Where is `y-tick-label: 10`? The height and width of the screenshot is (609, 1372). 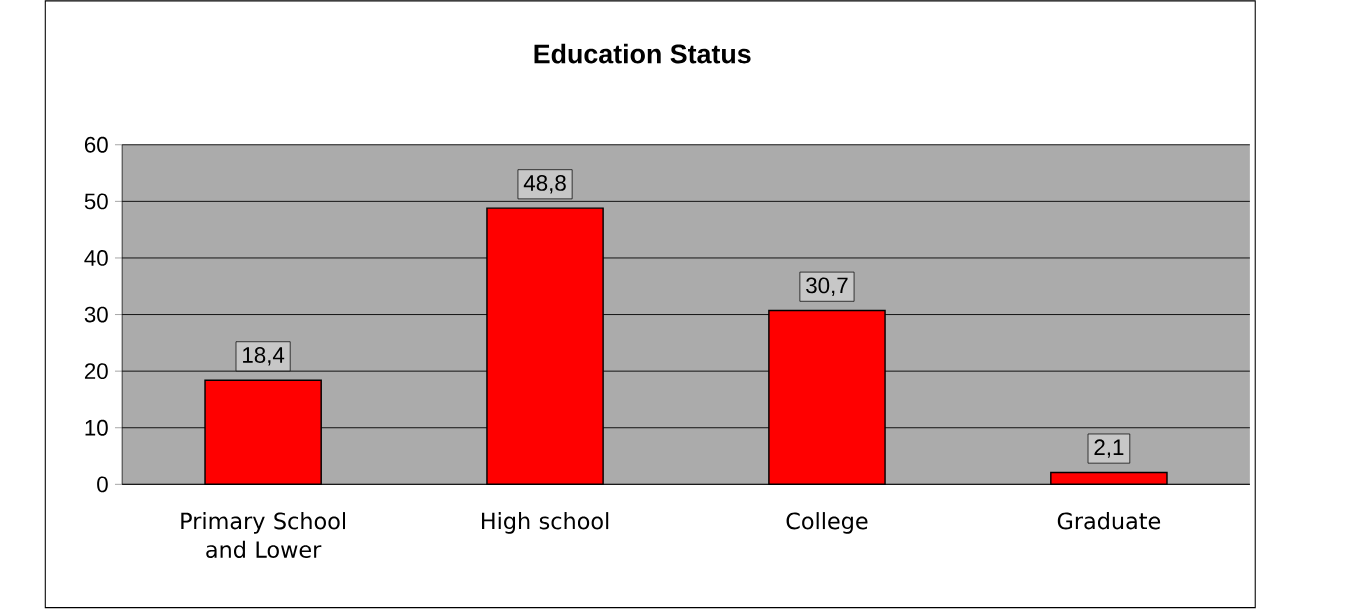 y-tick-label: 10 is located at coordinates (96, 427).